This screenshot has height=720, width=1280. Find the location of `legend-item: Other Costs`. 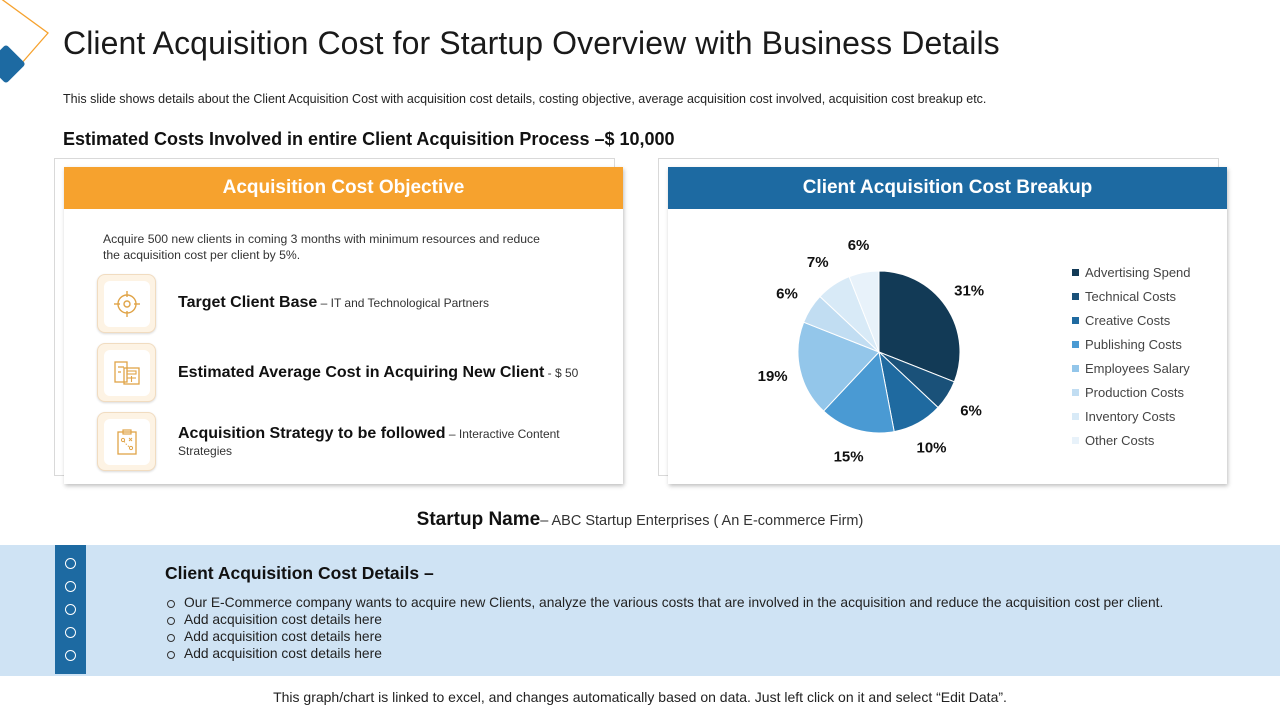

legend-item: Other Costs is located at coordinates (1131, 440).